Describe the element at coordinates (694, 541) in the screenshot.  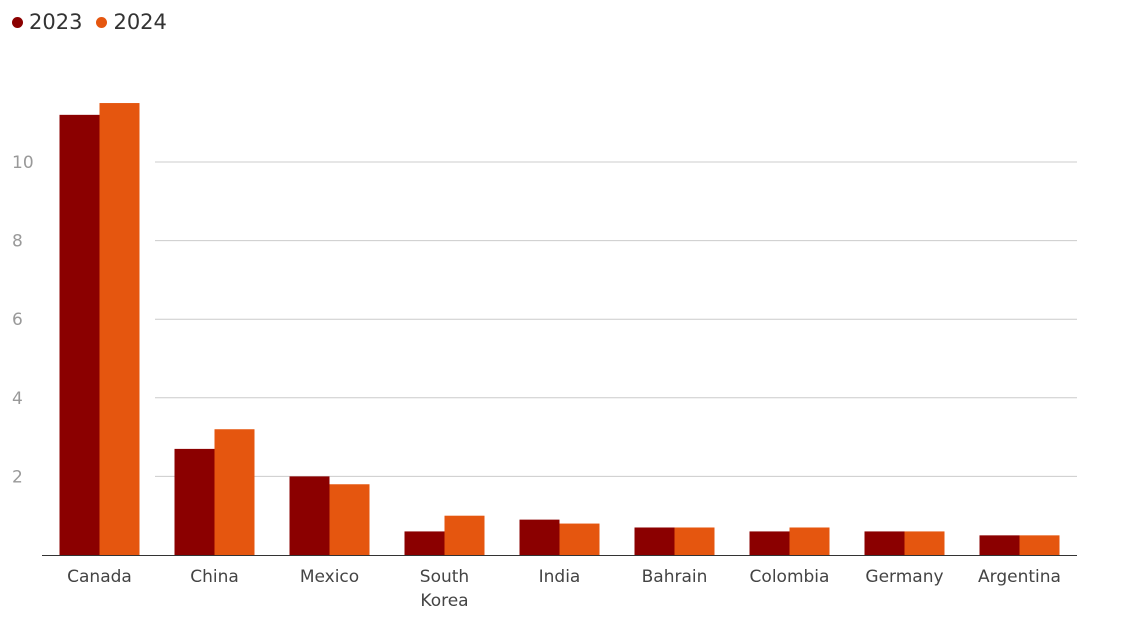
I see `bar-2024-bahrain` at that location.